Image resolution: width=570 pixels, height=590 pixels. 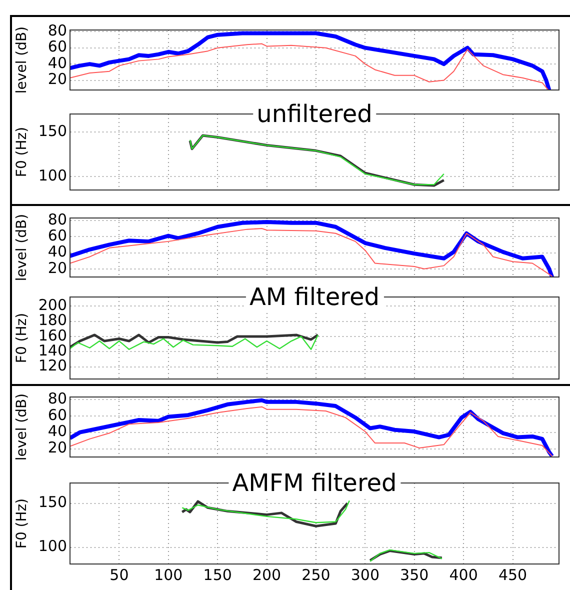 What do you see at coordinates (414, 575) in the screenshot?
I see `x-tick-label: 350` at bounding box center [414, 575].